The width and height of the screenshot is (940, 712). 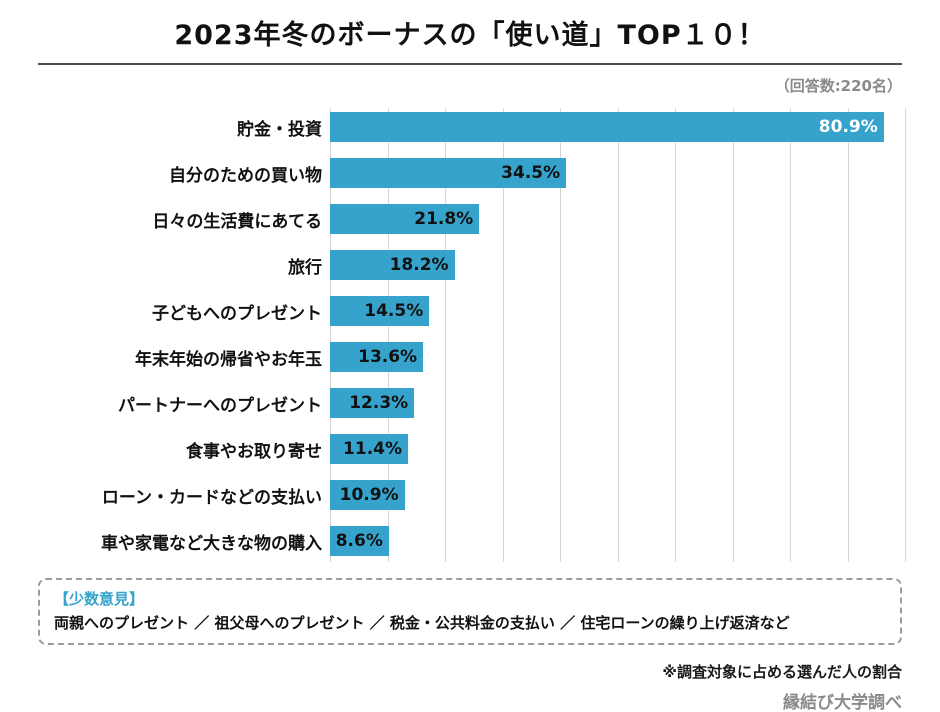 I want to click on bar-track: 18.2%, so click(x=617, y=265).